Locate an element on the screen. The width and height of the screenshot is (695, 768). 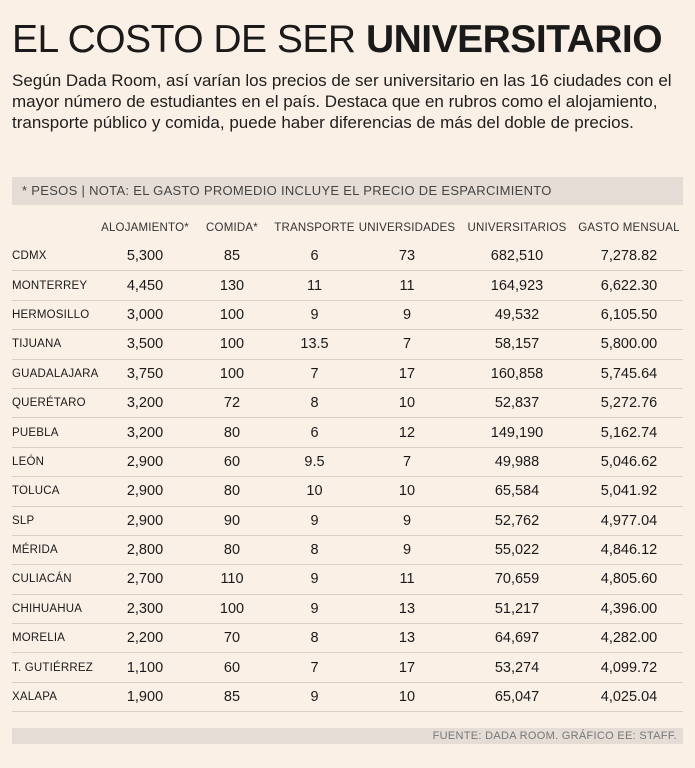
table-cell: 17 is located at coordinates (407, 373).